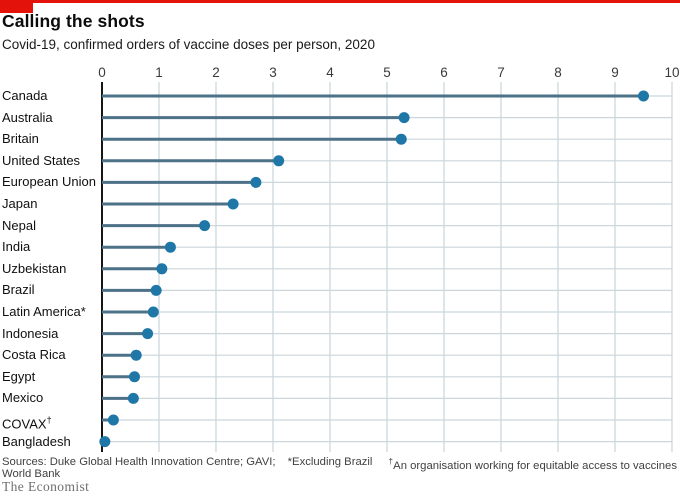 The width and height of the screenshot is (680, 498). What do you see at coordinates (23, 398) in the screenshot?
I see `category-label: Mexico` at bounding box center [23, 398].